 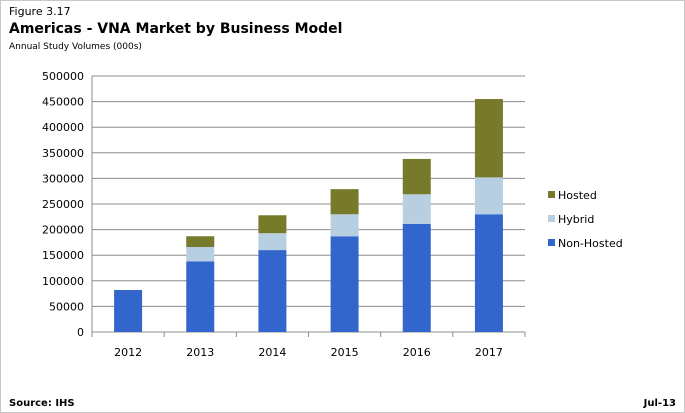 What do you see at coordinates (200, 242) in the screenshot?
I see `bar-hosted-2013` at bounding box center [200, 242].